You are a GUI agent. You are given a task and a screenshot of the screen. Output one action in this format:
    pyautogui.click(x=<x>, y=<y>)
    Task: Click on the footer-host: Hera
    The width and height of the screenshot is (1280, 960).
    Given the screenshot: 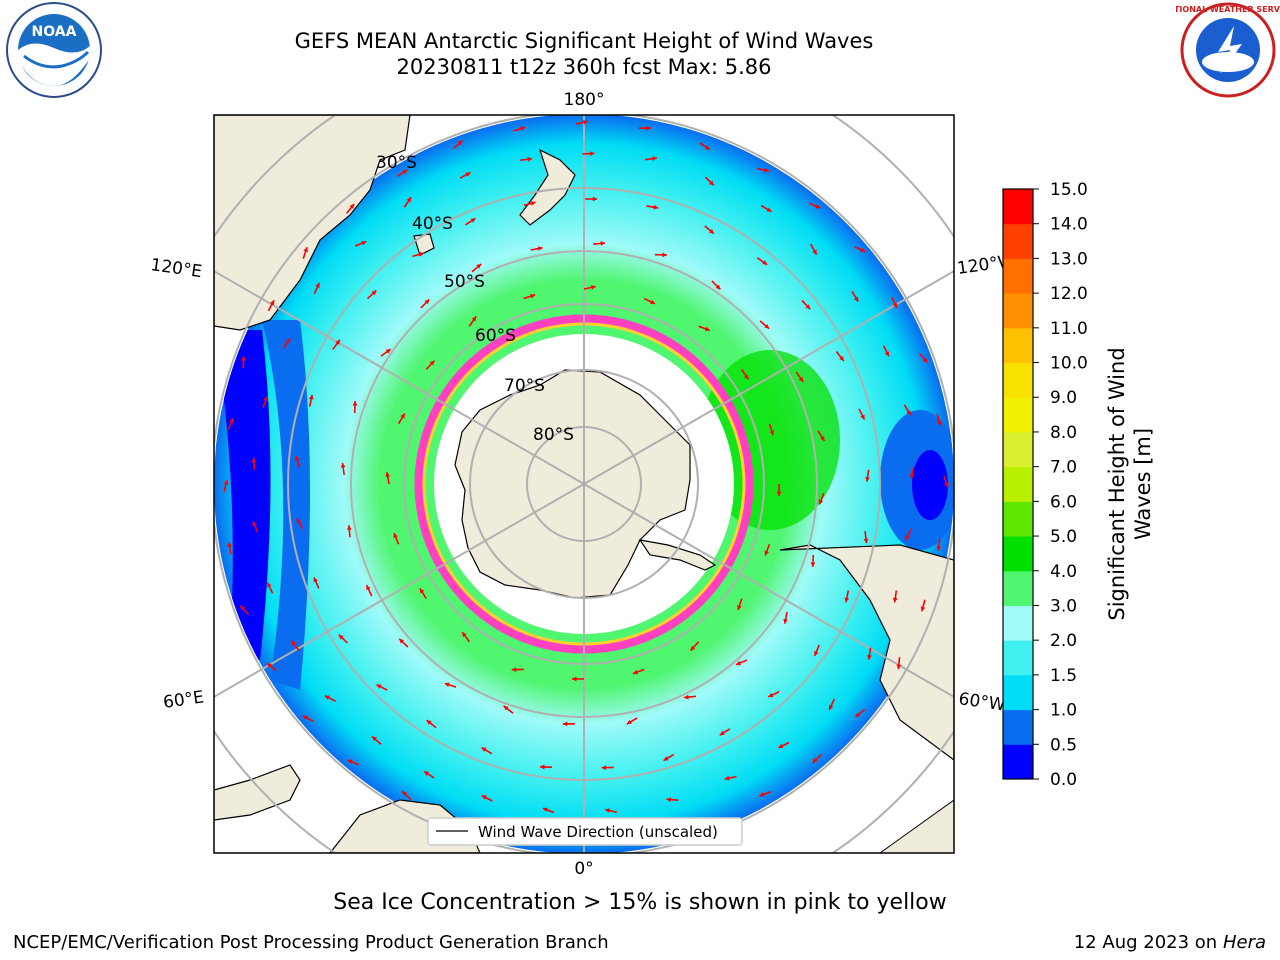 What is the action you would take?
    pyautogui.click(x=1244, y=942)
    